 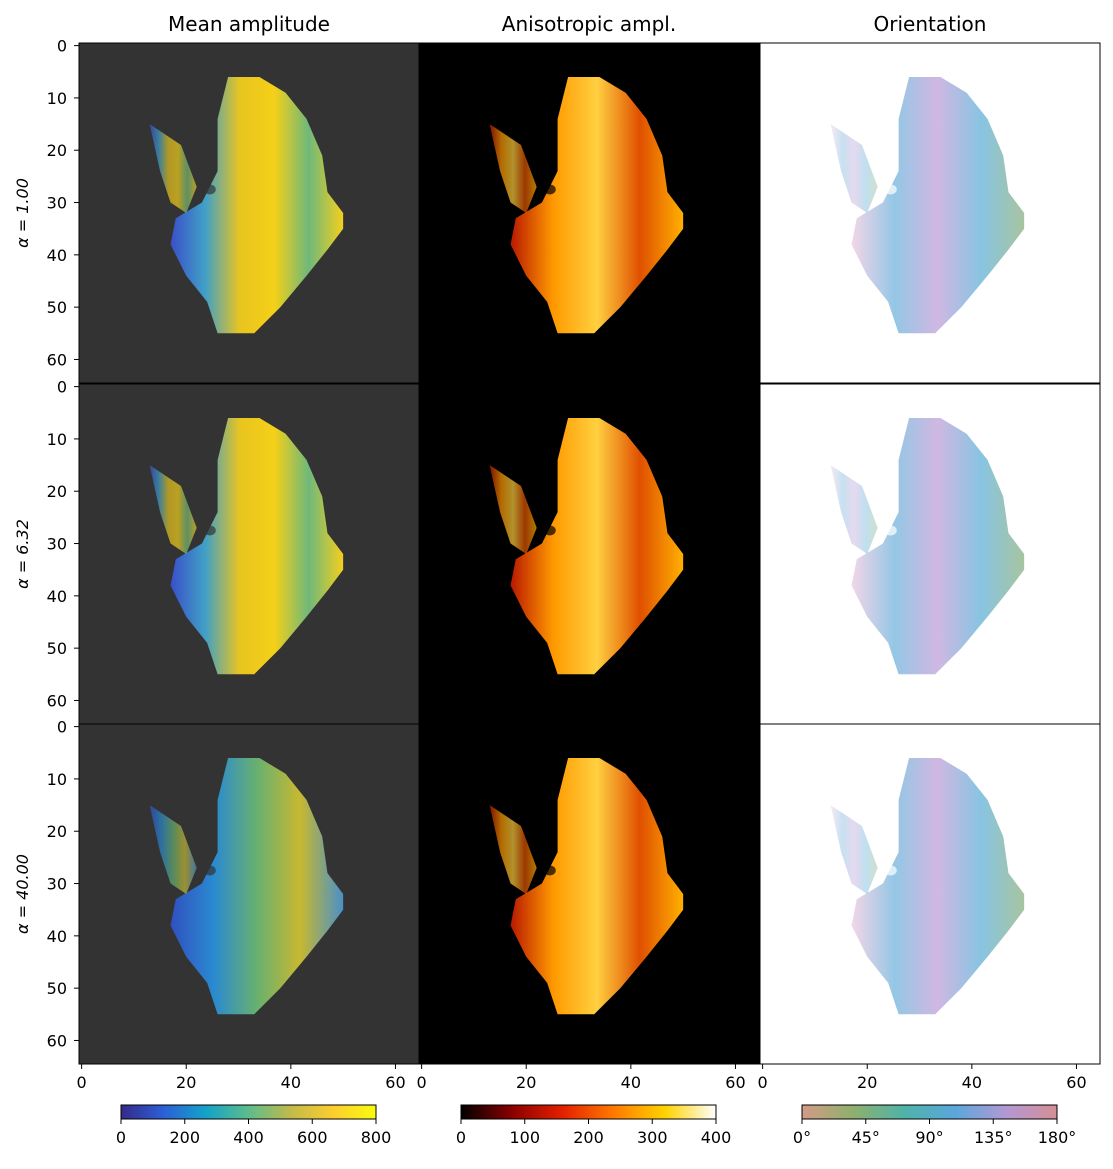 I want to click on row-label: α = 1.00, so click(x=22, y=213).